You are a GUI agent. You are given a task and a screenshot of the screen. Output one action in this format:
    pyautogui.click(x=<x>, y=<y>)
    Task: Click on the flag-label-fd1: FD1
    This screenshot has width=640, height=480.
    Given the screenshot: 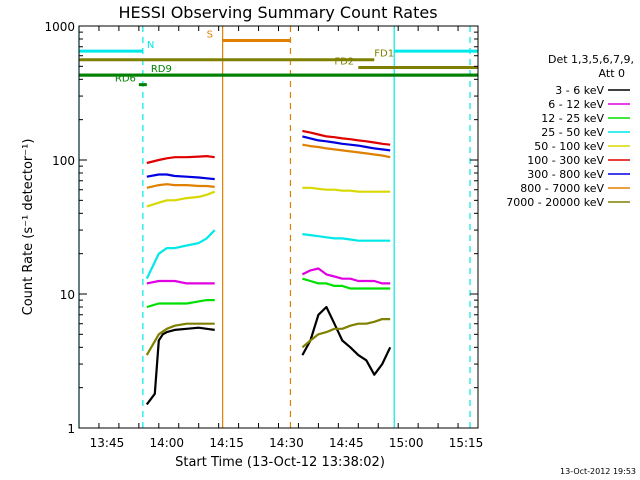 What is the action you would take?
    pyautogui.click(x=384, y=54)
    